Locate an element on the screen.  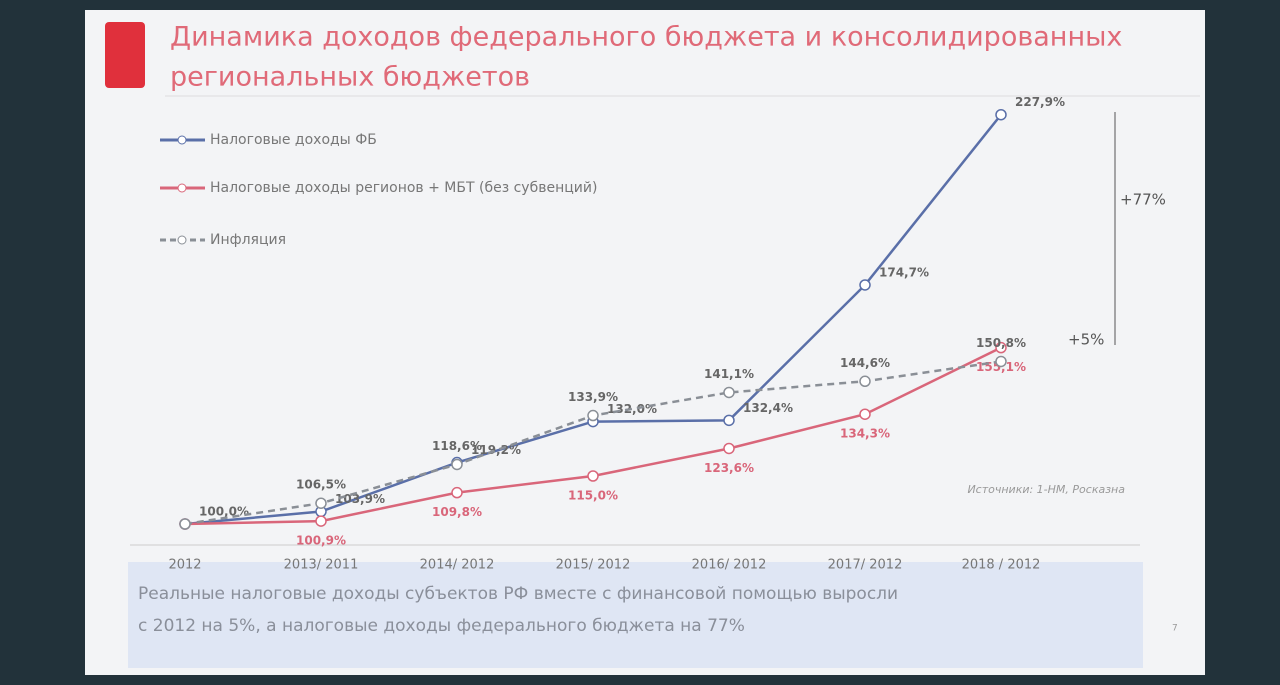
x-tick-label: 2012 is located at coordinates (184, 565).